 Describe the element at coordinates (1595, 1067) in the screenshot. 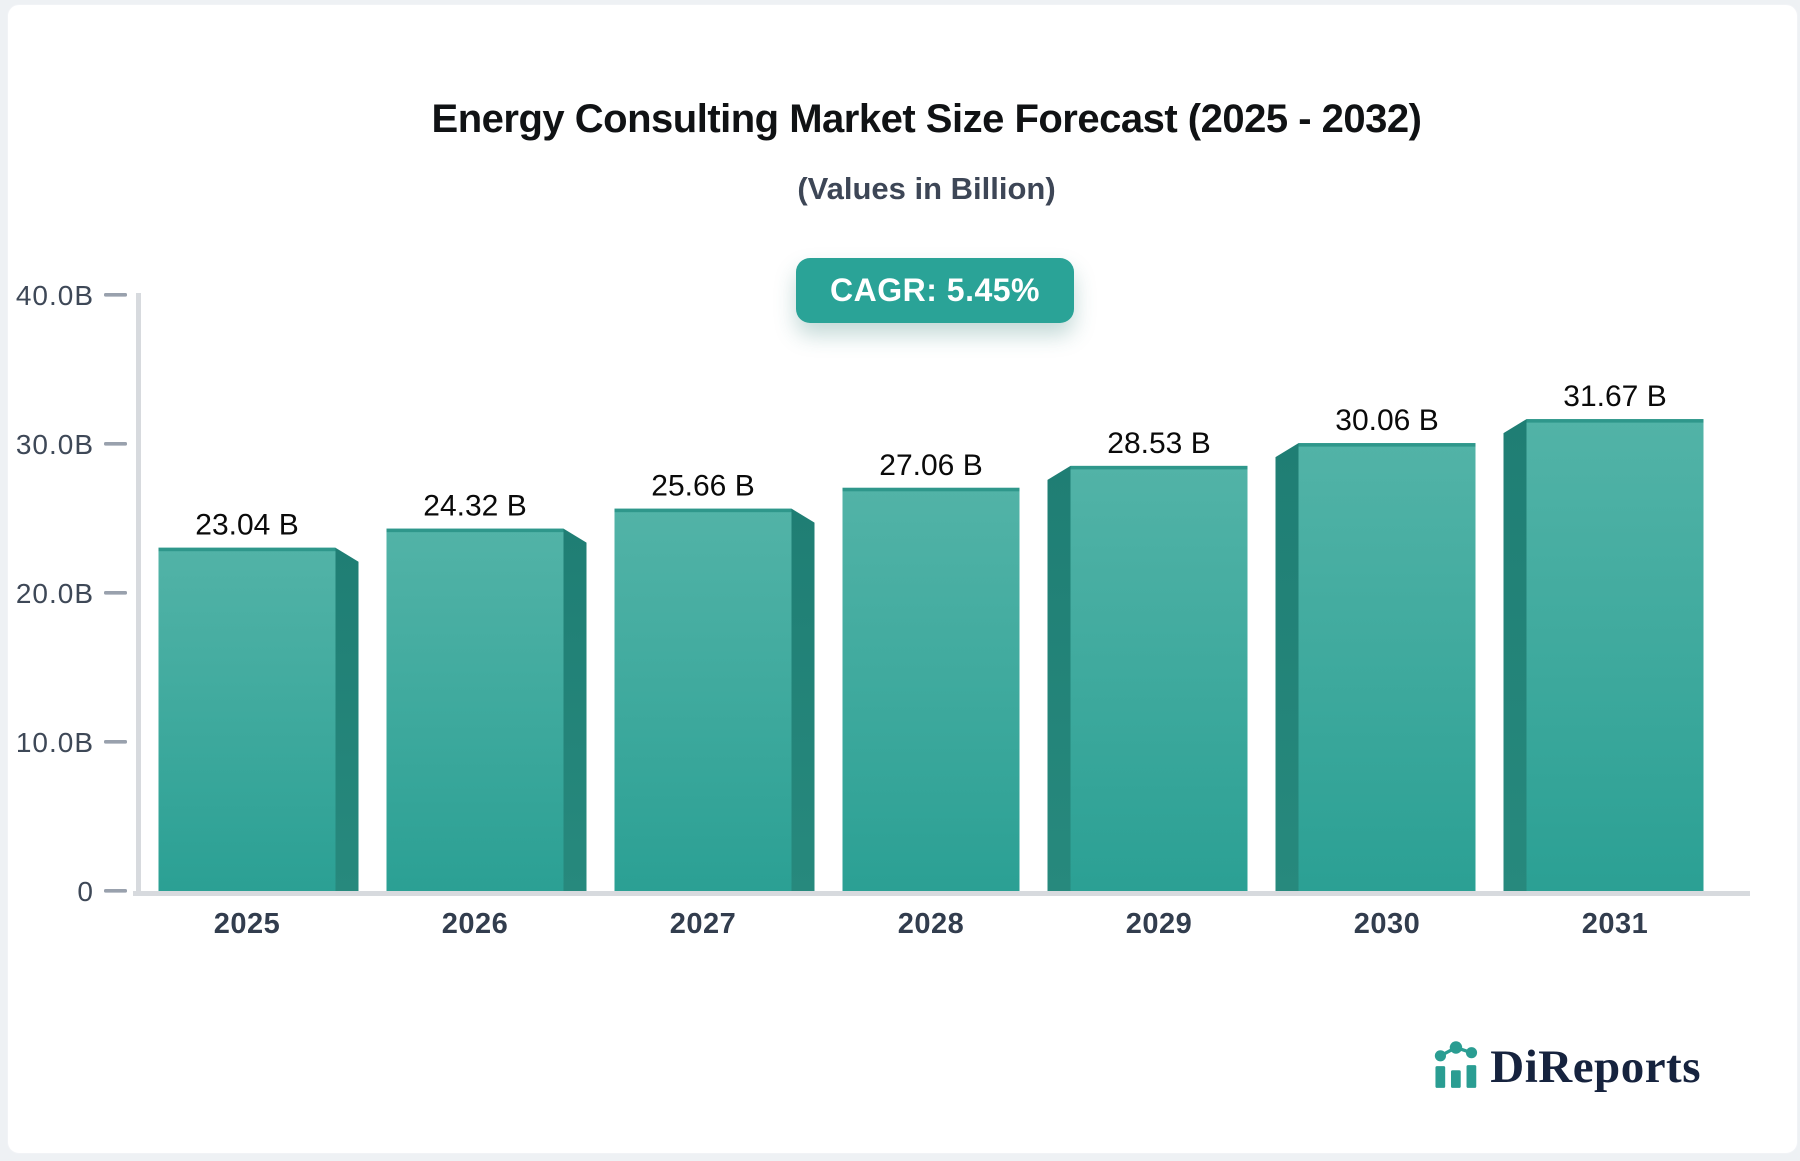

I see `logo-text: DiReports` at that location.